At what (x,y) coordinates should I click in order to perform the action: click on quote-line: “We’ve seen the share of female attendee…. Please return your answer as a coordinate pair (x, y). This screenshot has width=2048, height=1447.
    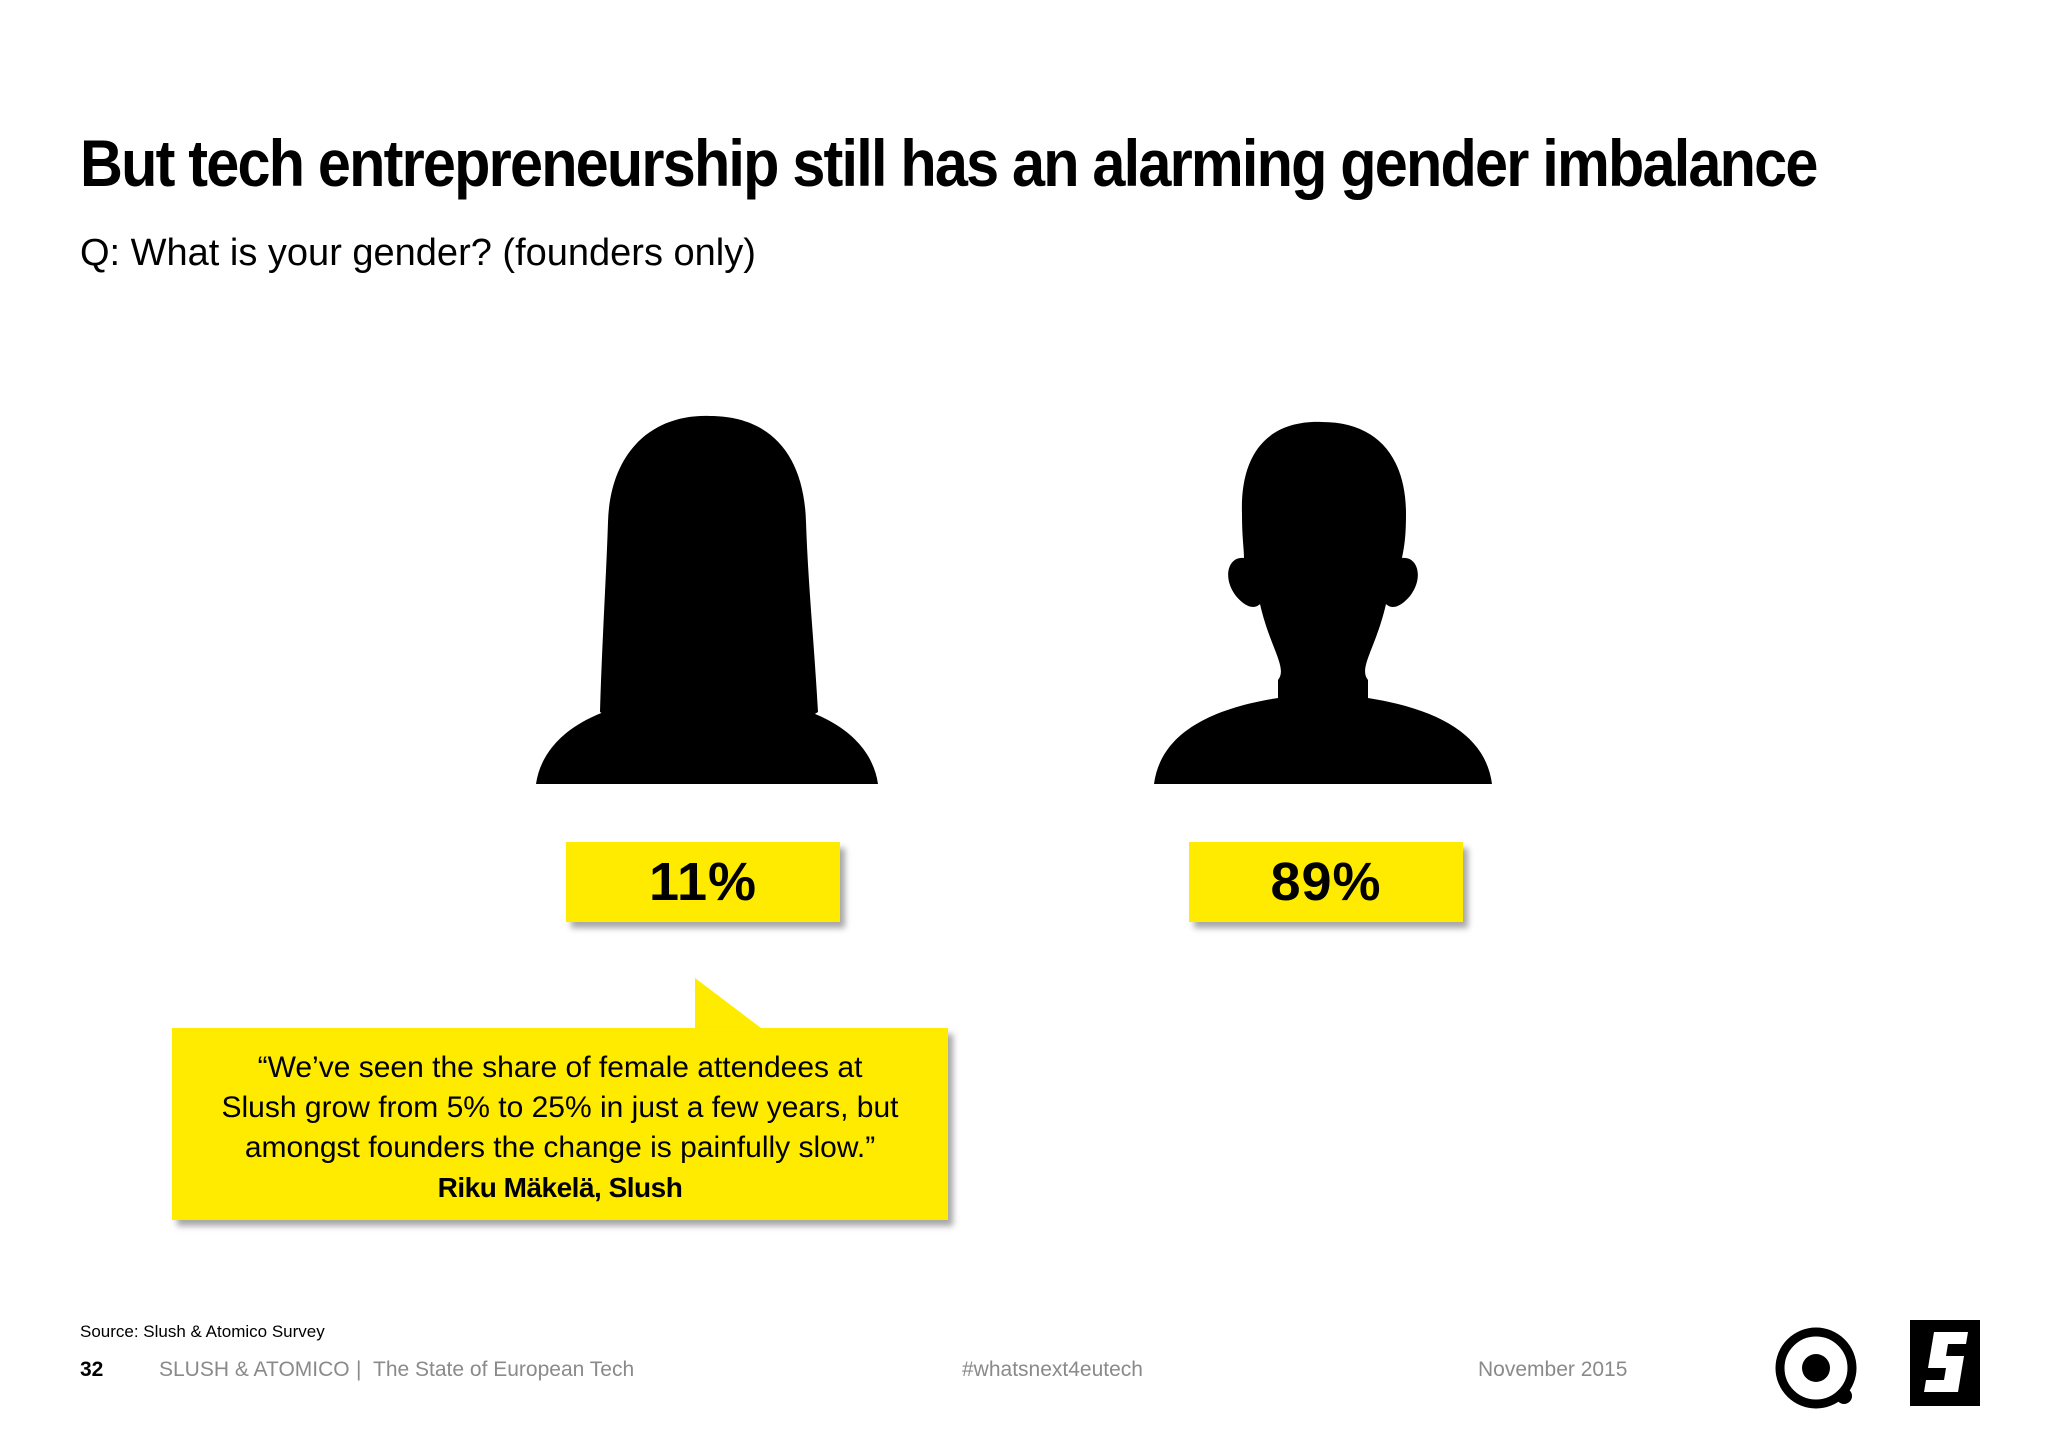
    Looking at the image, I should click on (560, 1067).